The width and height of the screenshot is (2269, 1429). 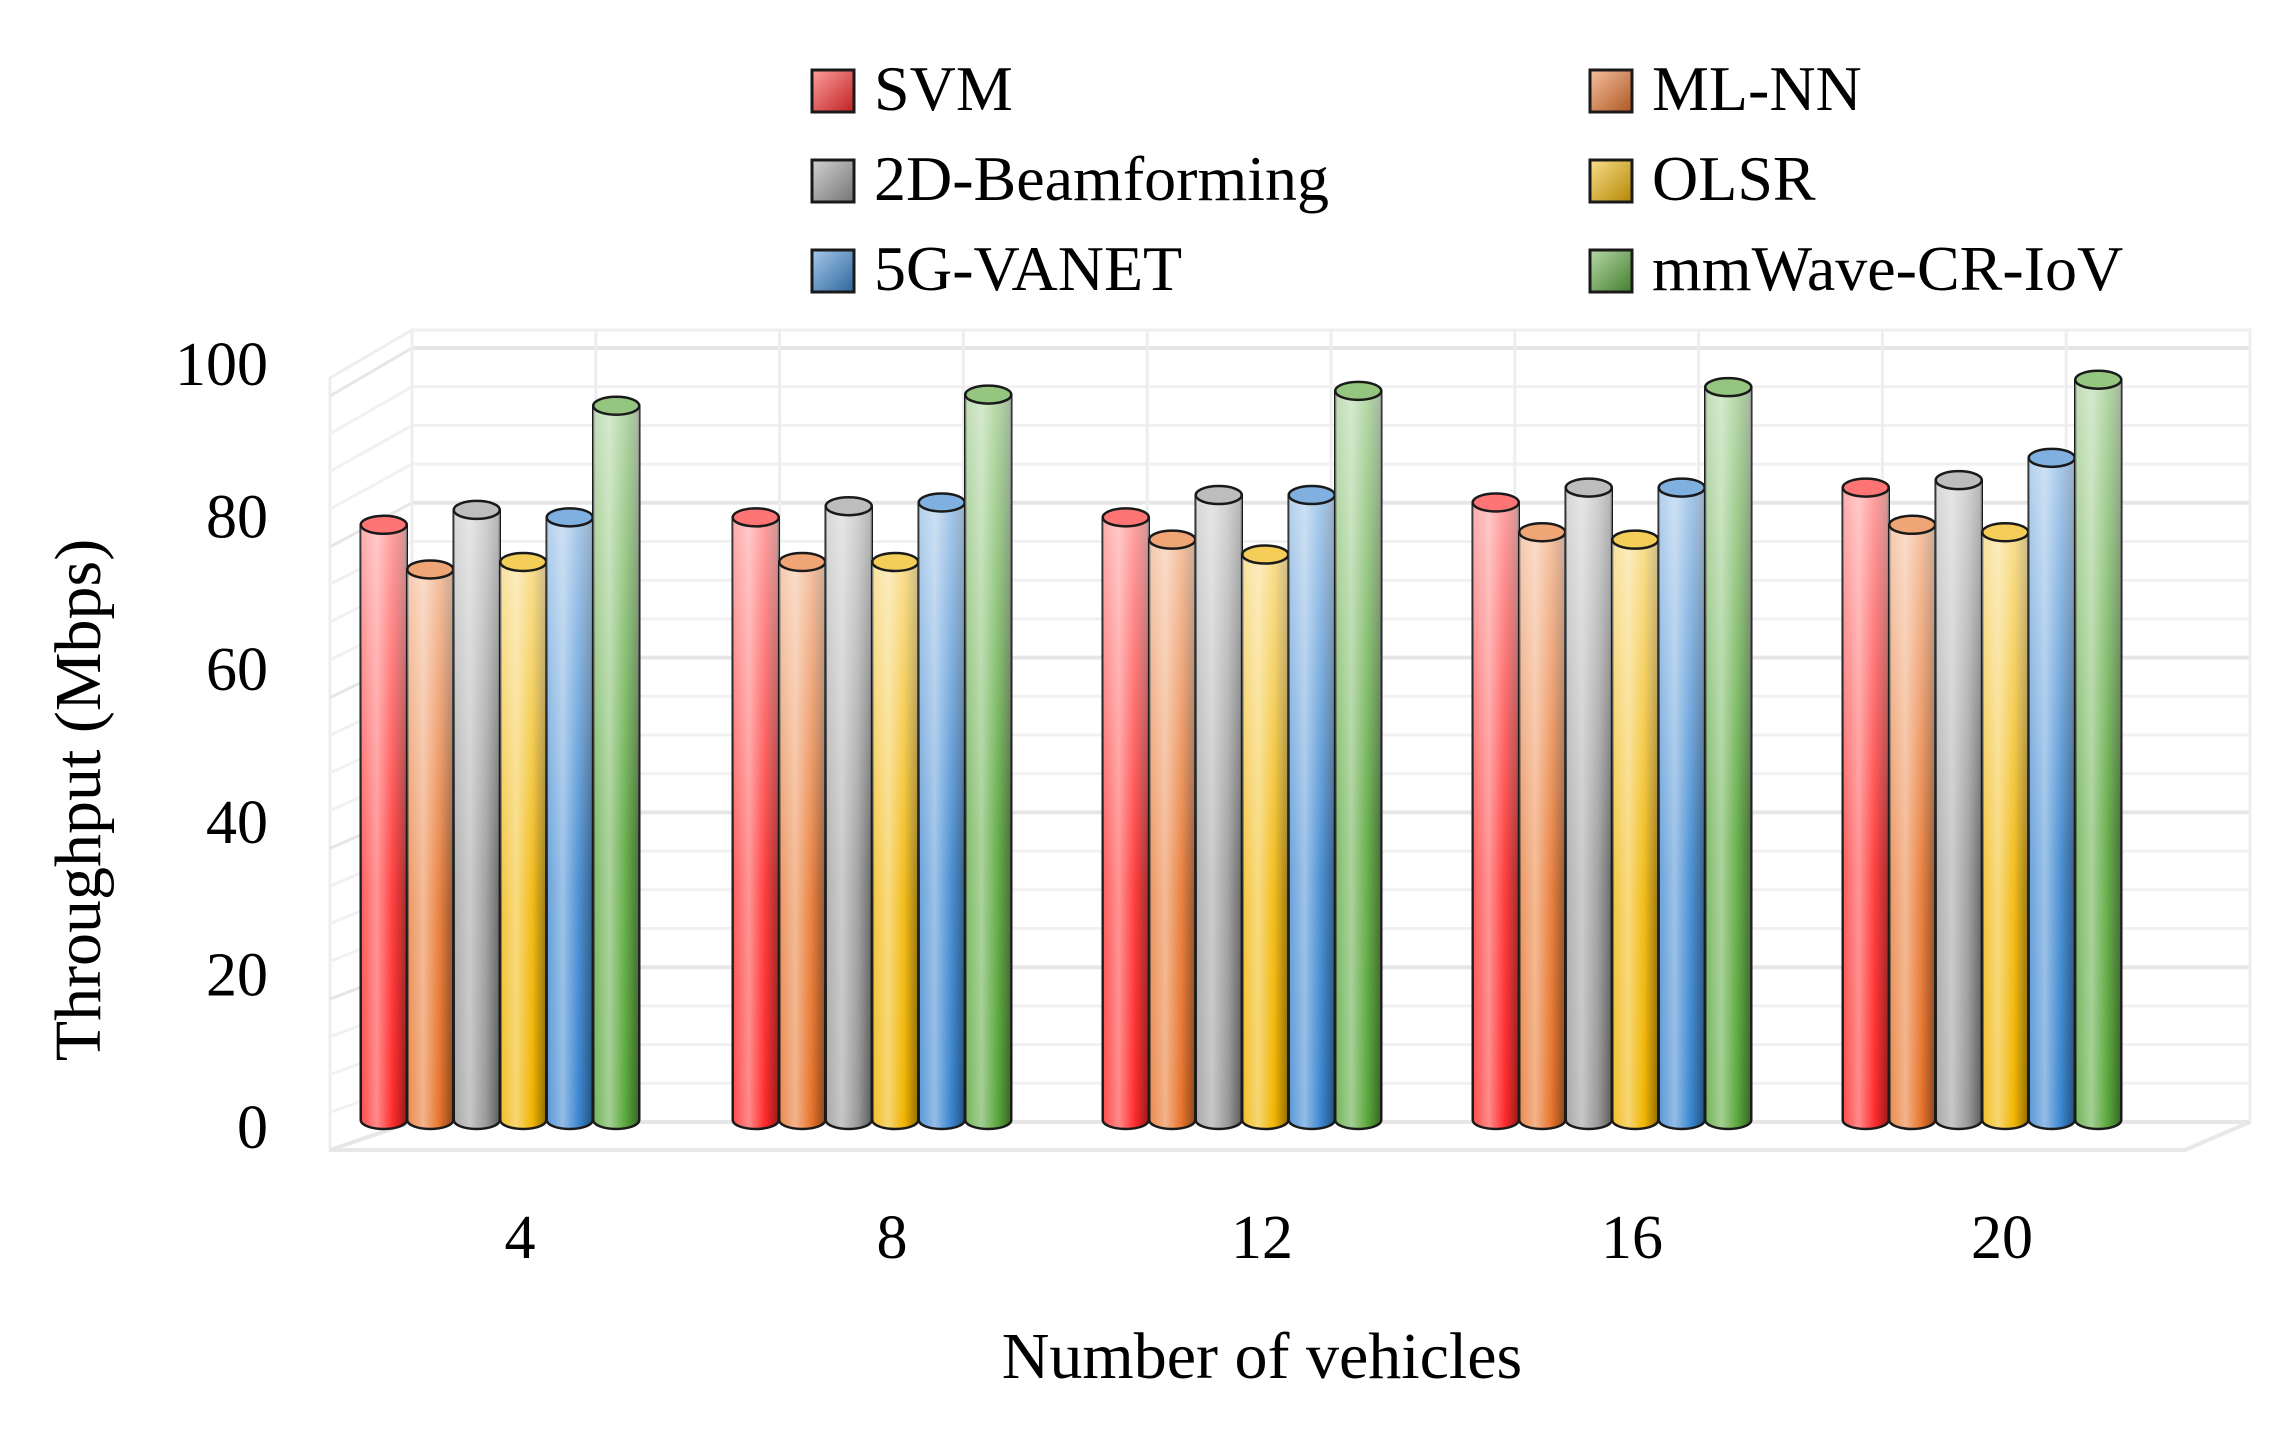 What do you see at coordinates (237, 670) in the screenshot?
I see `y-tick-label: 60` at bounding box center [237, 670].